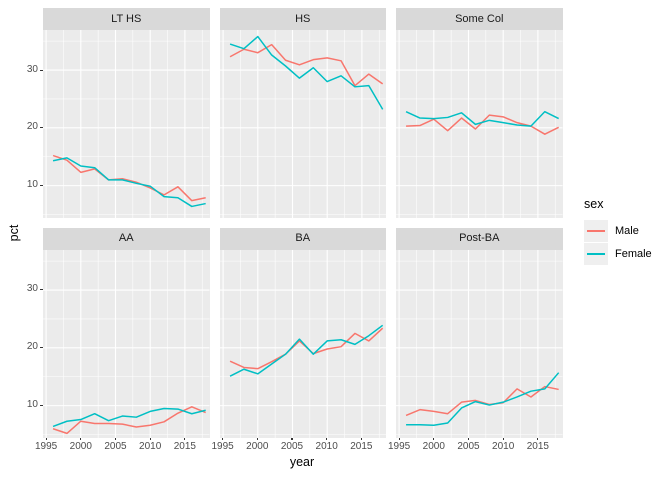  I want to click on facet-lt-hs: LT HS, so click(126, 113).